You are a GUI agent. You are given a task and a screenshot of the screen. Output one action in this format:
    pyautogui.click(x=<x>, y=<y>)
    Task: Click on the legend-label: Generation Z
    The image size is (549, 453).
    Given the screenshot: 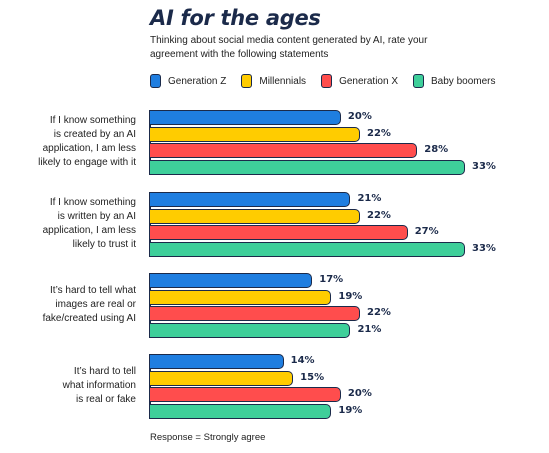 What is the action you would take?
    pyautogui.click(x=197, y=81)
    